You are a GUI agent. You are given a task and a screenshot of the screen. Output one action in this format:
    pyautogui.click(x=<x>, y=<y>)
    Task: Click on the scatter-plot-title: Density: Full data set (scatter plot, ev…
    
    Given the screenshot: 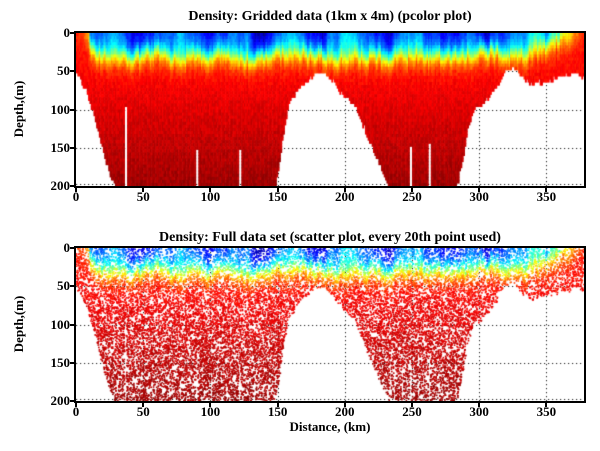 What is the action you would take?
    pyautogui.click(x=330, y=237)
    